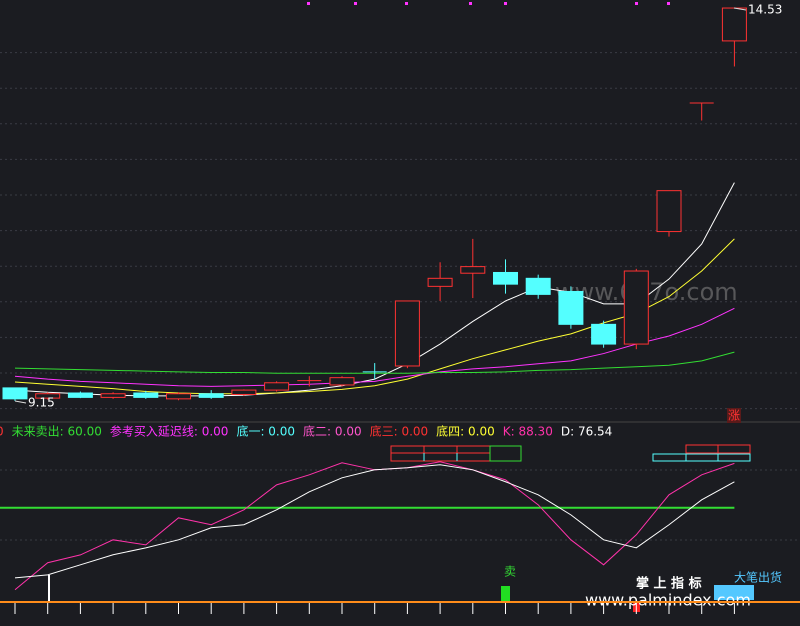 Image resolution: width=800 pixels, height=626 pixels. Describe the element at coordinates (2, 432) in the screenshot. I see `legend-item: 0` at that location.